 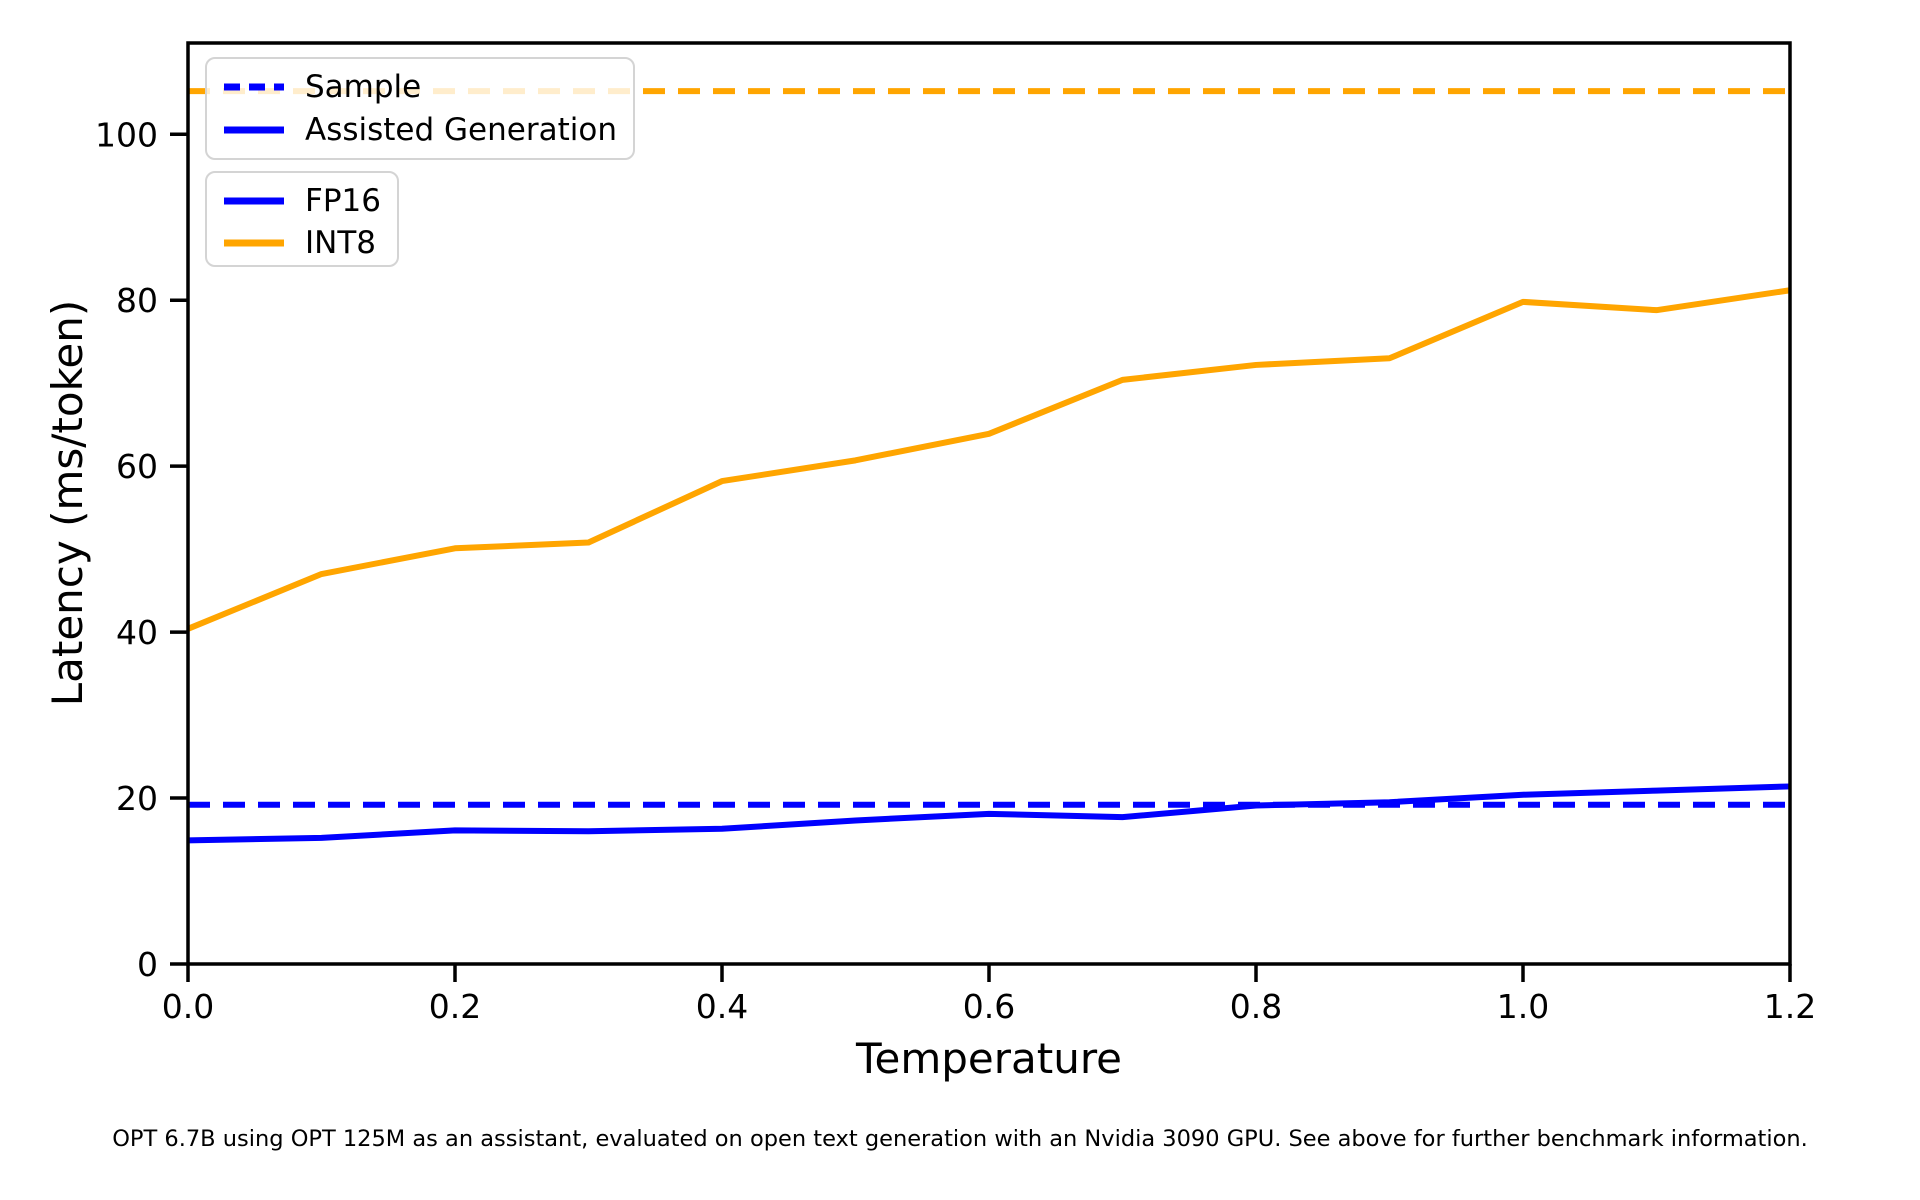 What do you see at coordinates (188, 1006) in the screenshot?
I see `x-tick-label: 0.0` at bounding box center [188, 1006].